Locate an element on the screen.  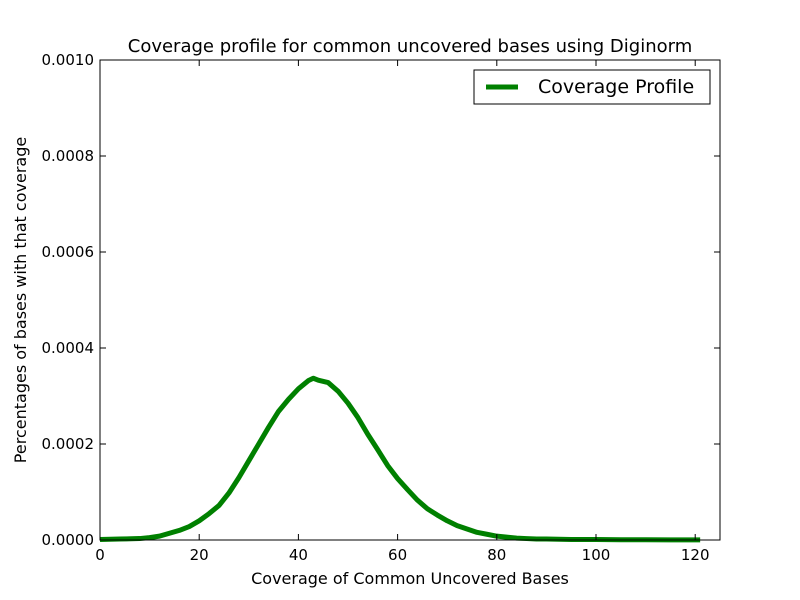
y-axis-label: Percentages of bases with that coverage is located at coordinates (20, 300).